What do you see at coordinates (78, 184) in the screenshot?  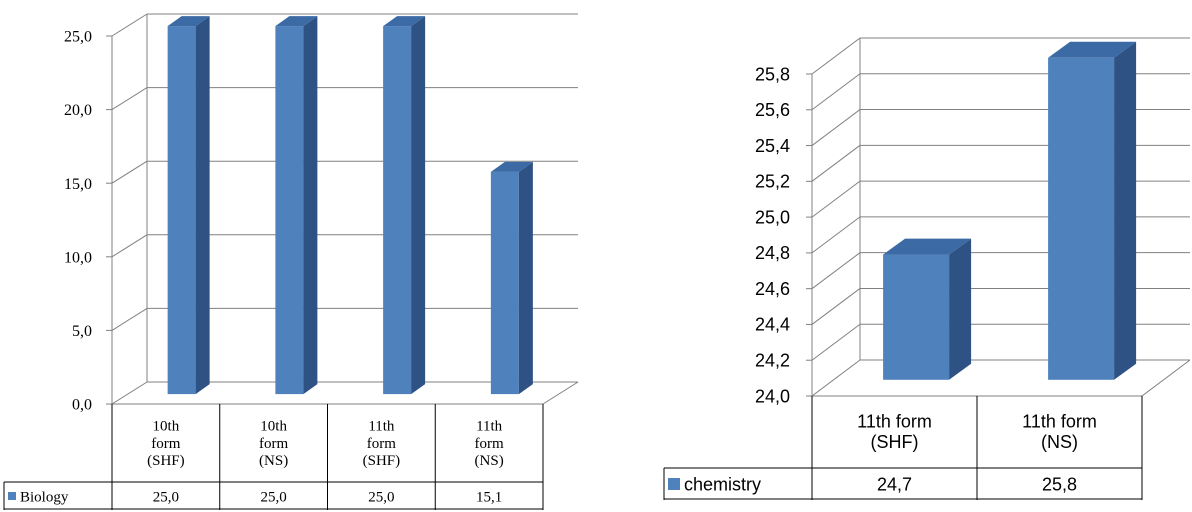 I see `y-tick-label: 15,0` at bounding box center [78, 184].